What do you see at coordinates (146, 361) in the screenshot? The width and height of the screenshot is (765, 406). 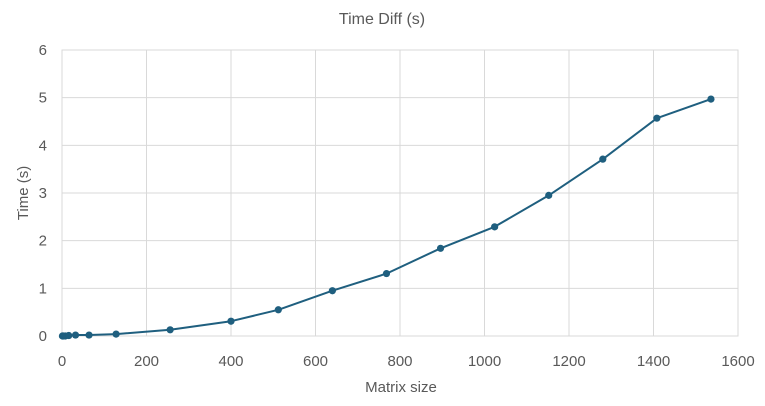 I see `x-tick-label: 200` at bounding box center [146, 361].